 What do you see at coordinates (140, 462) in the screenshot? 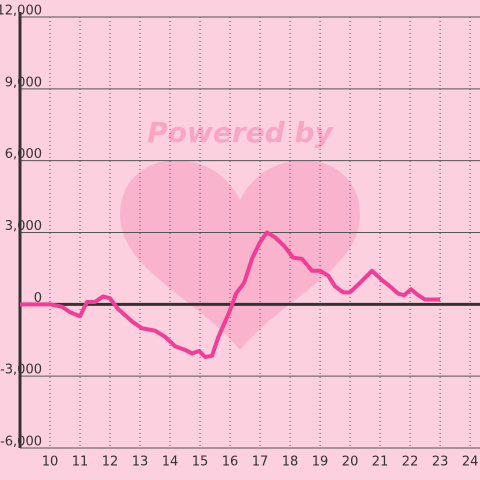
I see `x-tick-label: 13` at bounding box center [140, 462].